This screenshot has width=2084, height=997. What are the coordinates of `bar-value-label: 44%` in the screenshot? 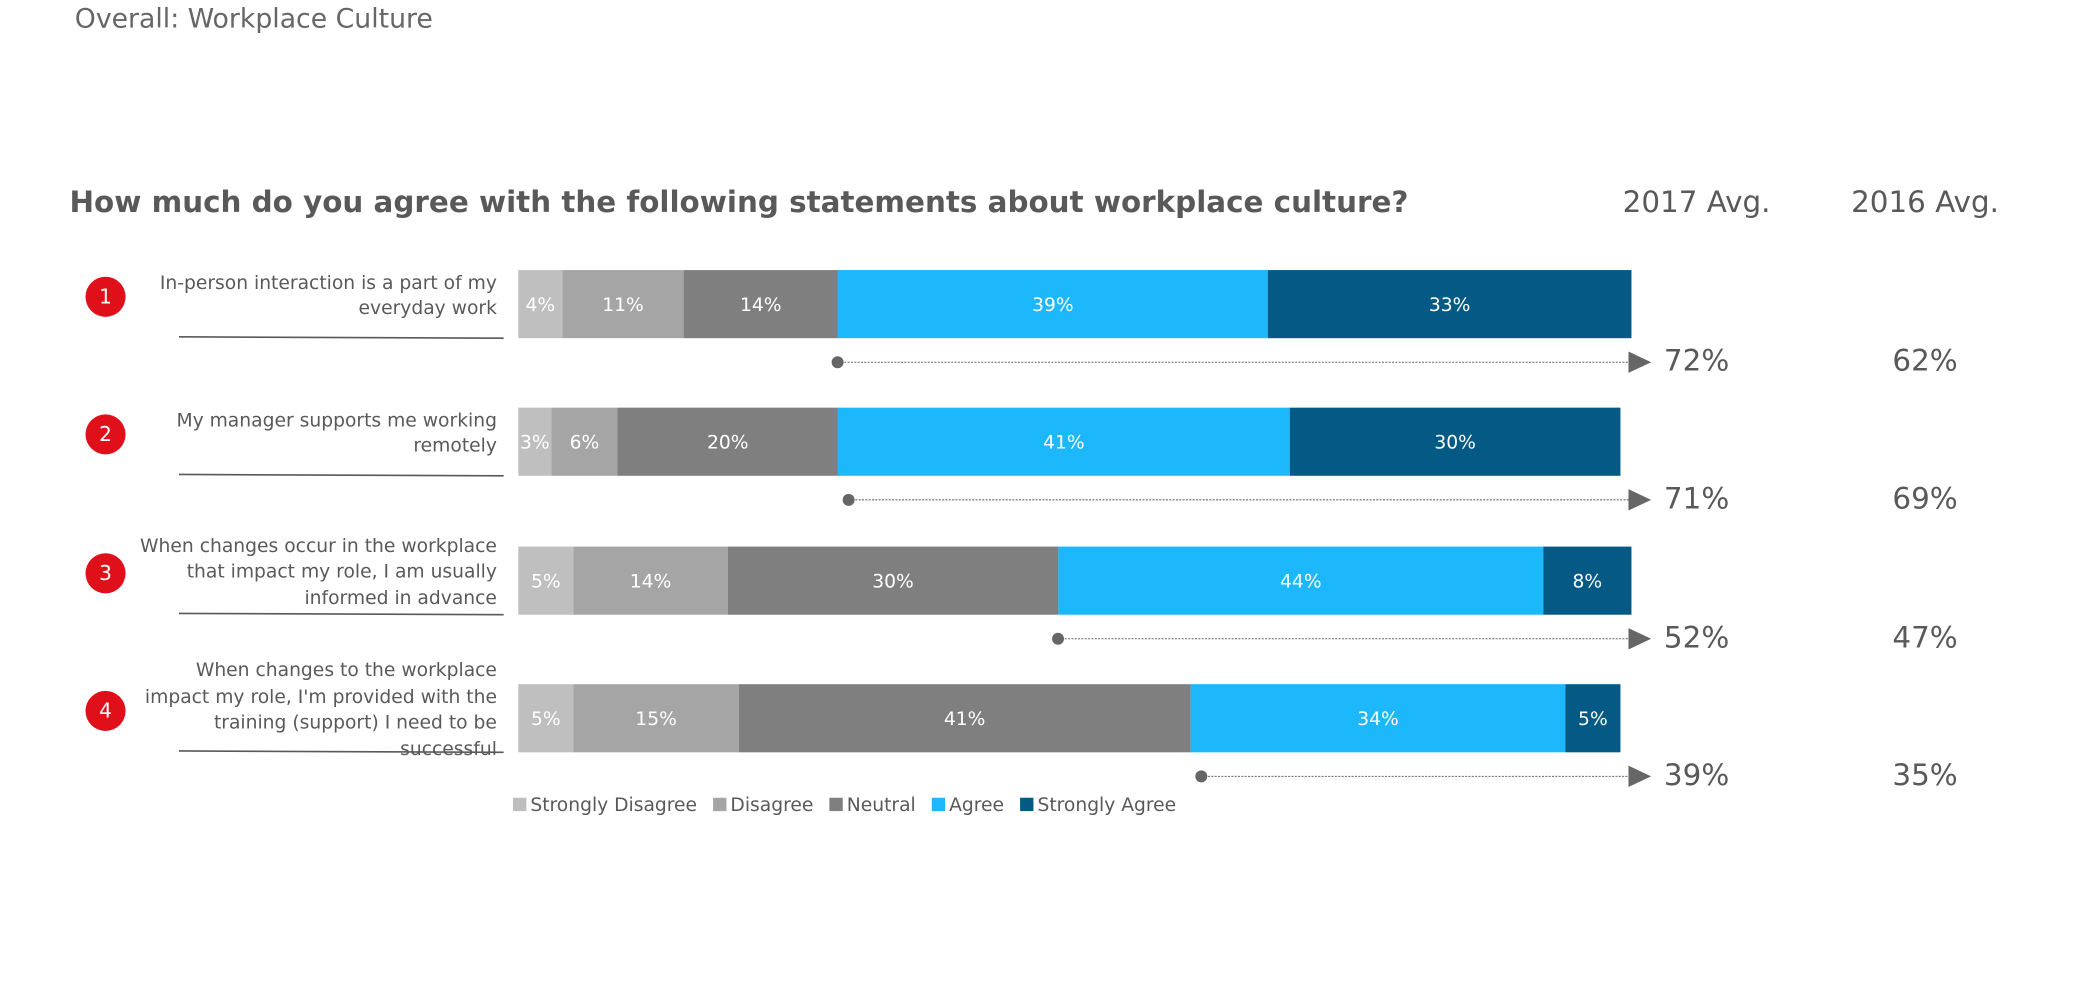 It's located at (1301, 581).